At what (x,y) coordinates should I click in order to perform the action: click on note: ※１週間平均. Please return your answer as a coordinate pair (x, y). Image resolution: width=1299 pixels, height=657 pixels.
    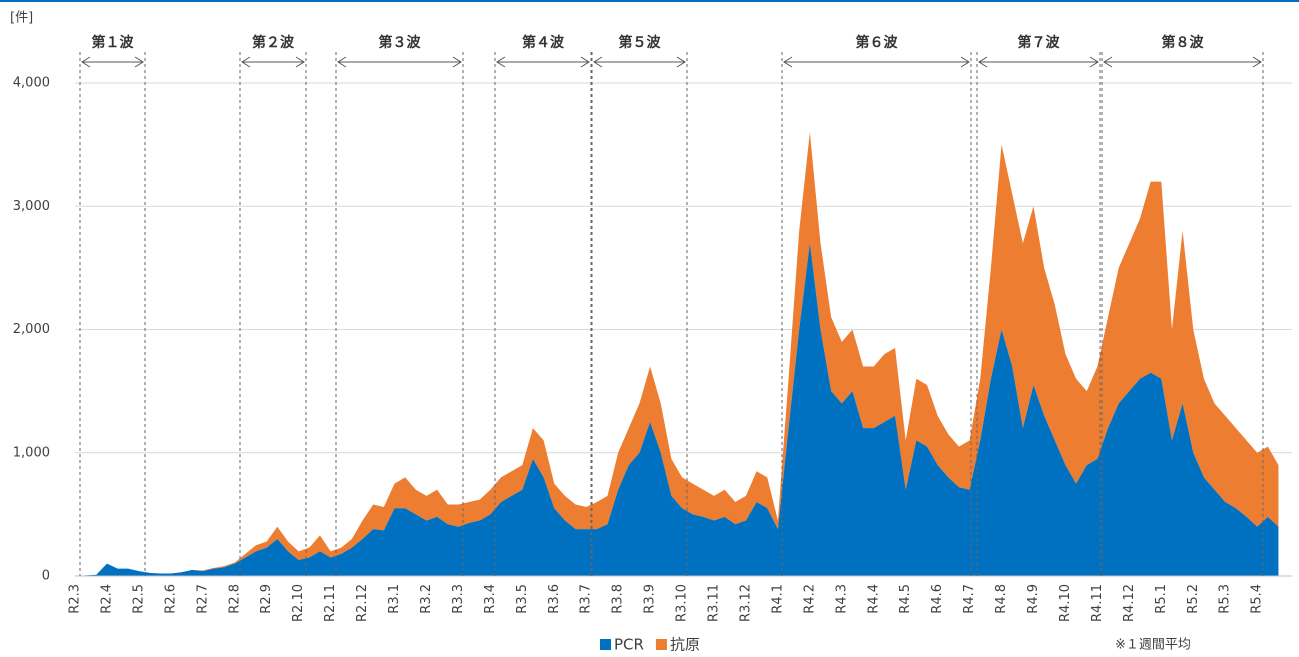
    Looking at the image, I should click on (1153, 645).